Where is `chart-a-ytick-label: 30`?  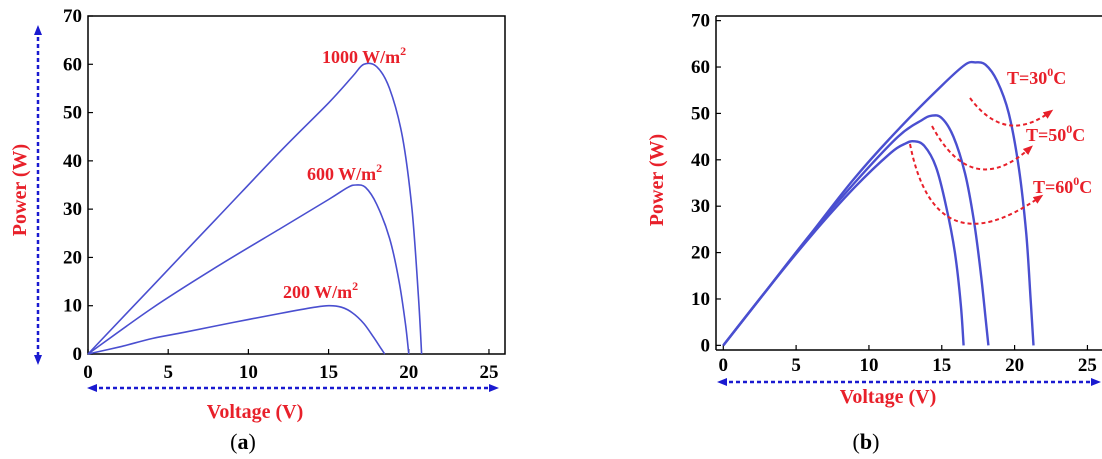 chart-a-ytick-label: 30 is located at coordinates (72, 209).